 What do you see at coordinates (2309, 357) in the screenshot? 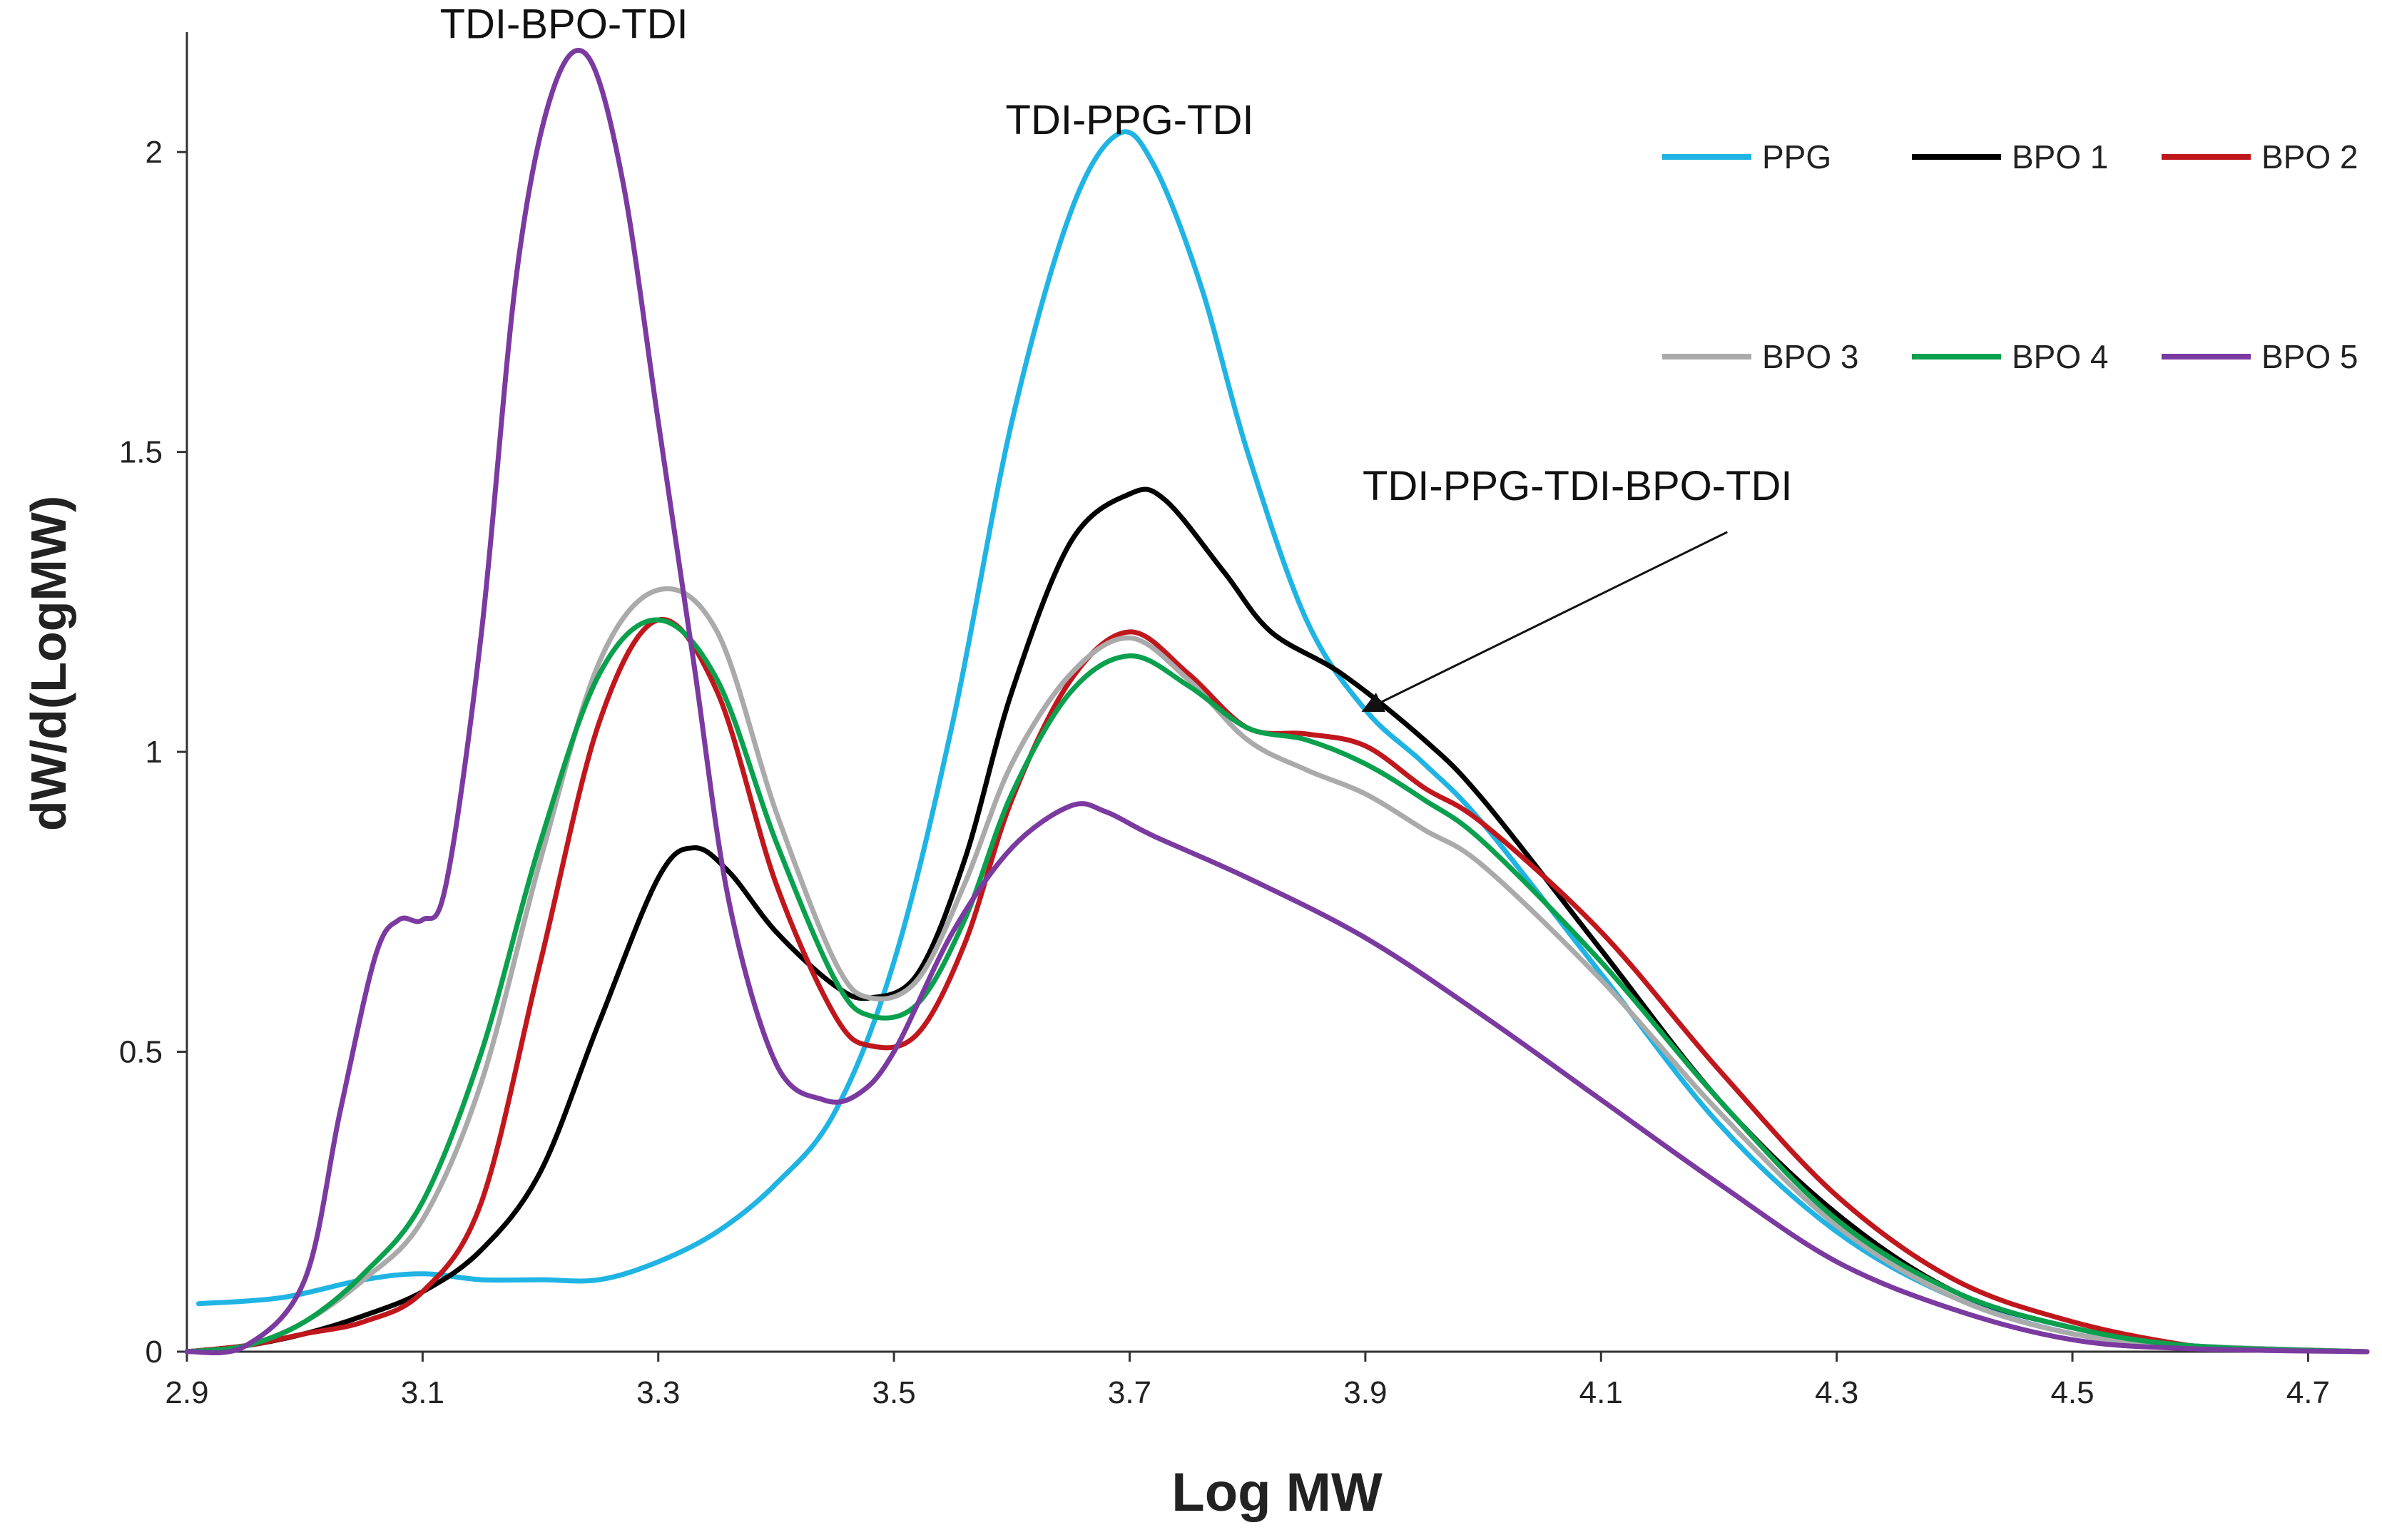
I see `legend-label-bpo-5: BPO 5` at bounding box center [2309, 357].